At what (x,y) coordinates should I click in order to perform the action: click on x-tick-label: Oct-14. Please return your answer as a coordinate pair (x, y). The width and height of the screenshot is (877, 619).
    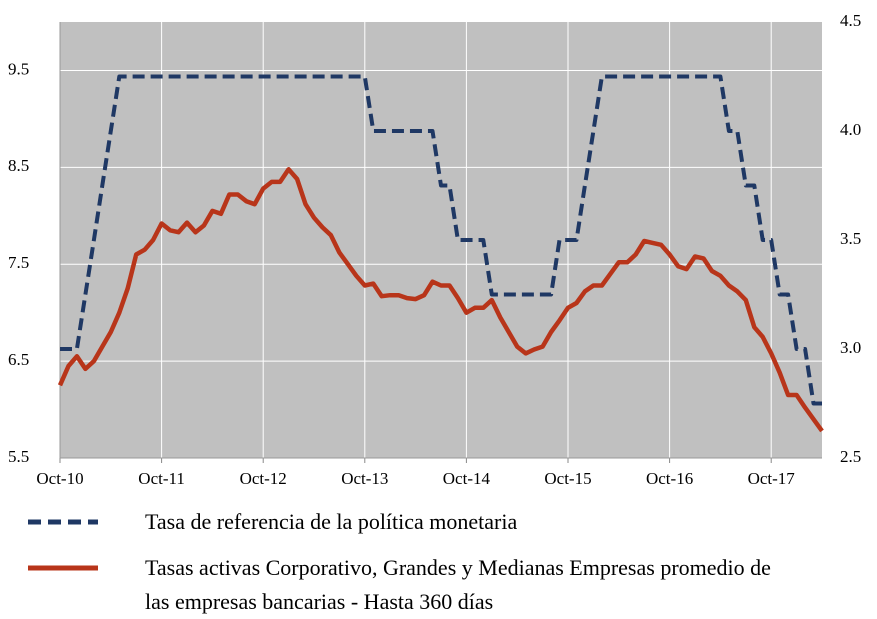
    Looking at the image, I should click on (467, 478).